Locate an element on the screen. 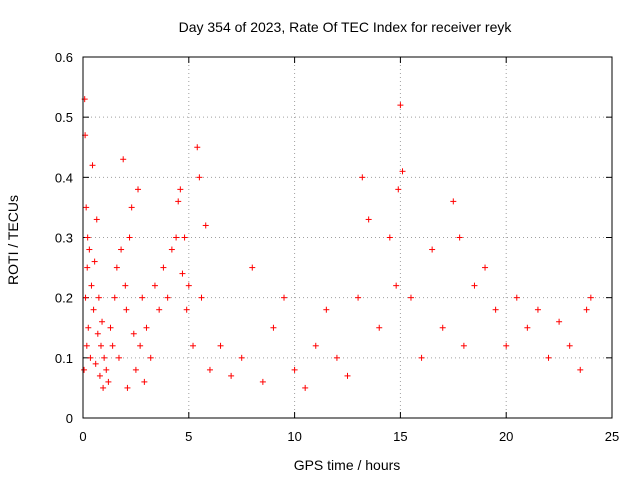  y-tick-label: 0.5 is located at coordinates (64, 117).